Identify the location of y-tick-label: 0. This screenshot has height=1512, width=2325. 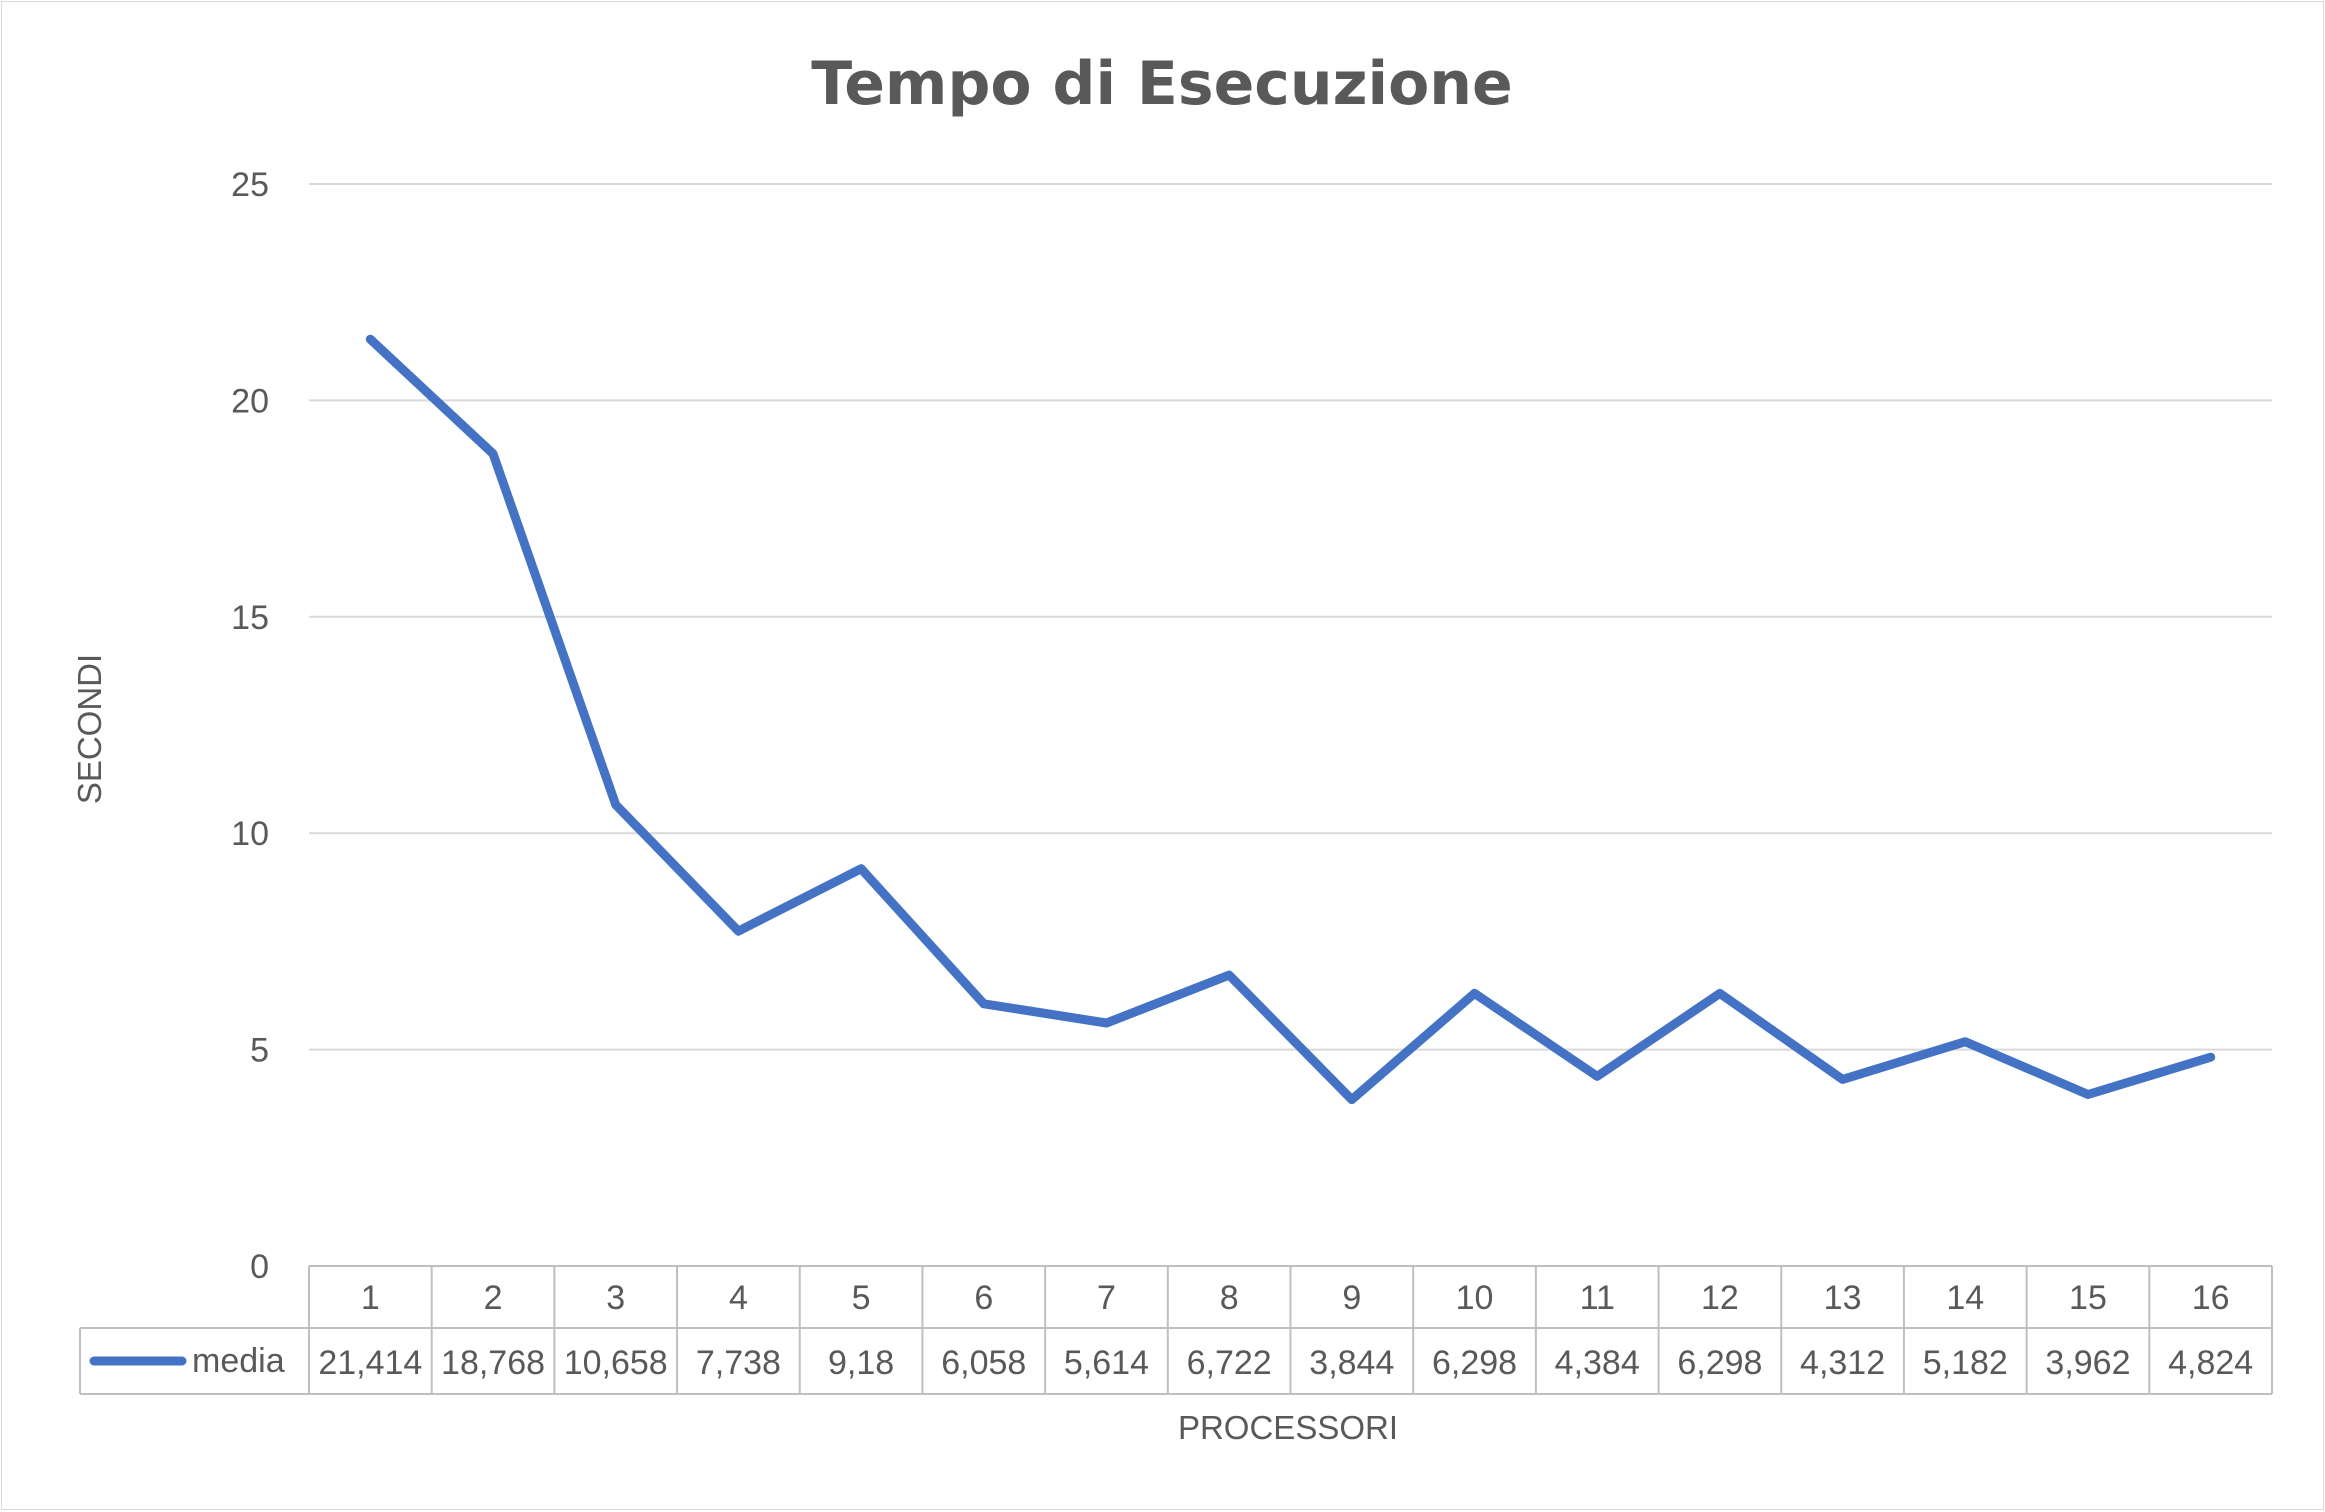
(259, 1267).